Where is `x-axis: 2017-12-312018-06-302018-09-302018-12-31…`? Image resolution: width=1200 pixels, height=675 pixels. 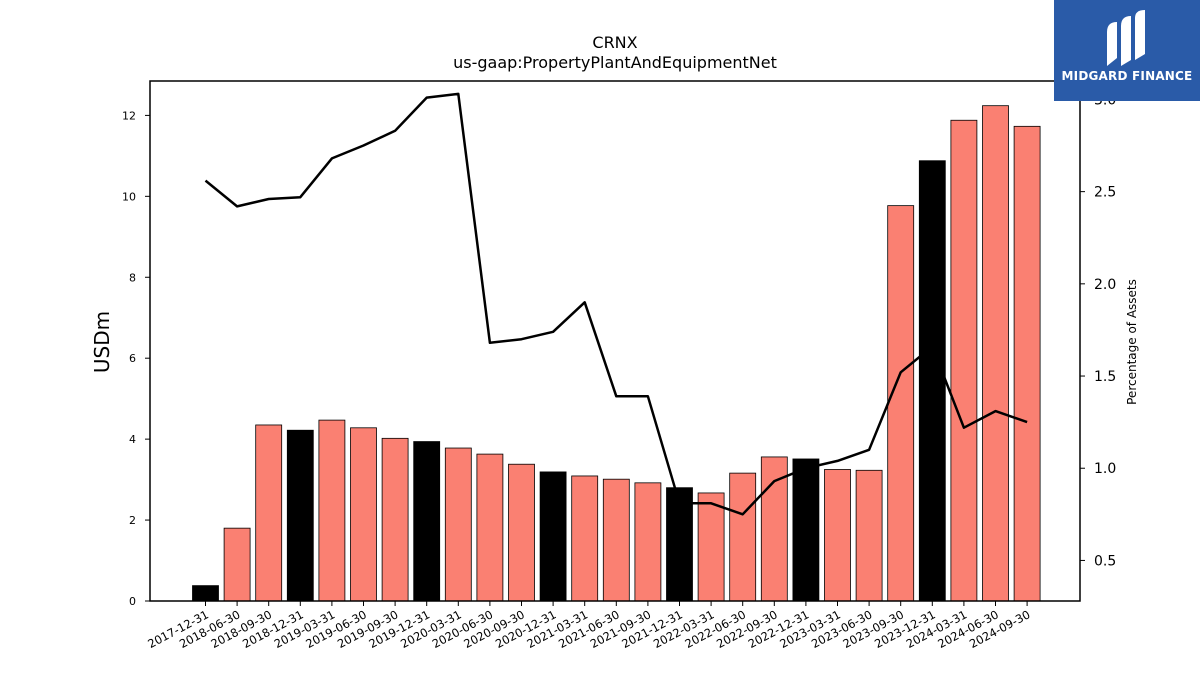
x-axis: 2017-12-312018-06-302018-09-302018-12-31… is located at coordinates (589, 626).